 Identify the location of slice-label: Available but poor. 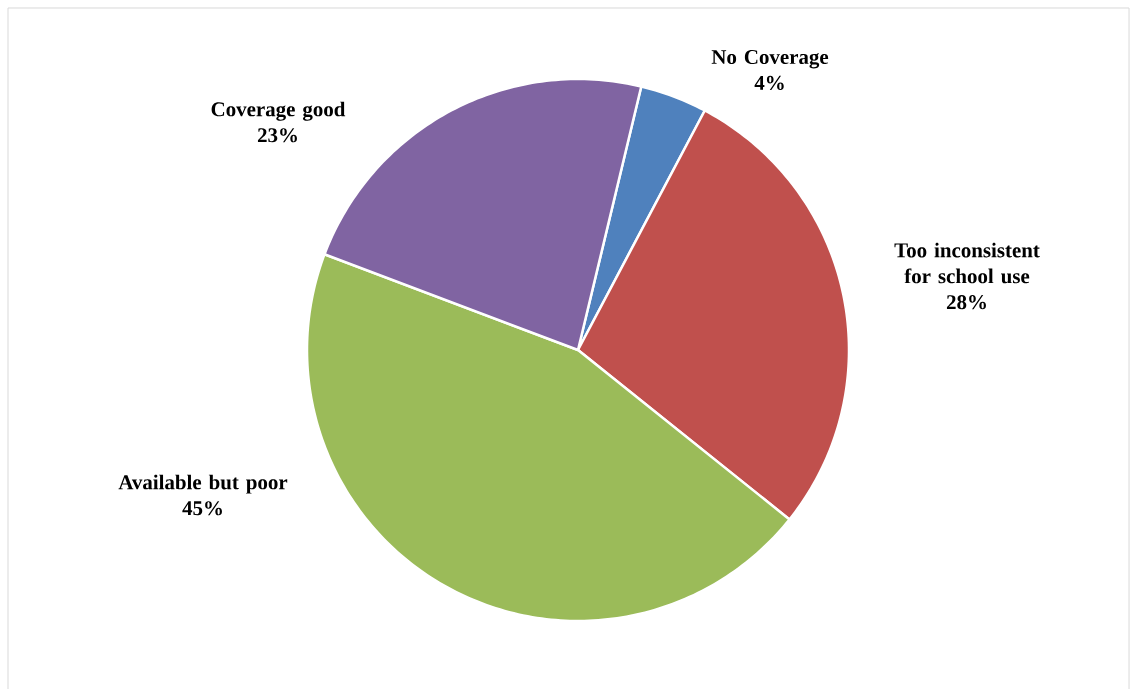
(203, 484).